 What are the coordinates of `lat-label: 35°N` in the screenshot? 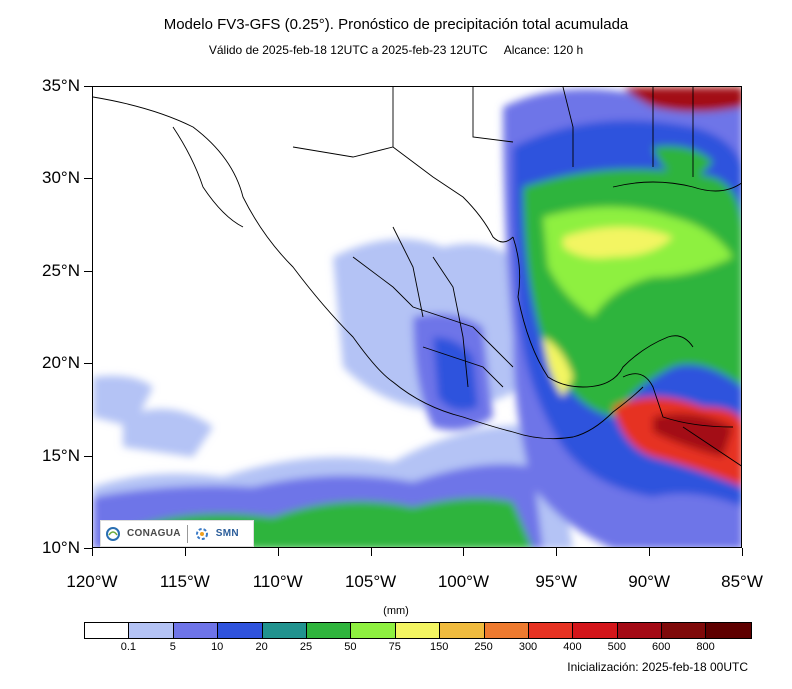 It's located at (61, 85).